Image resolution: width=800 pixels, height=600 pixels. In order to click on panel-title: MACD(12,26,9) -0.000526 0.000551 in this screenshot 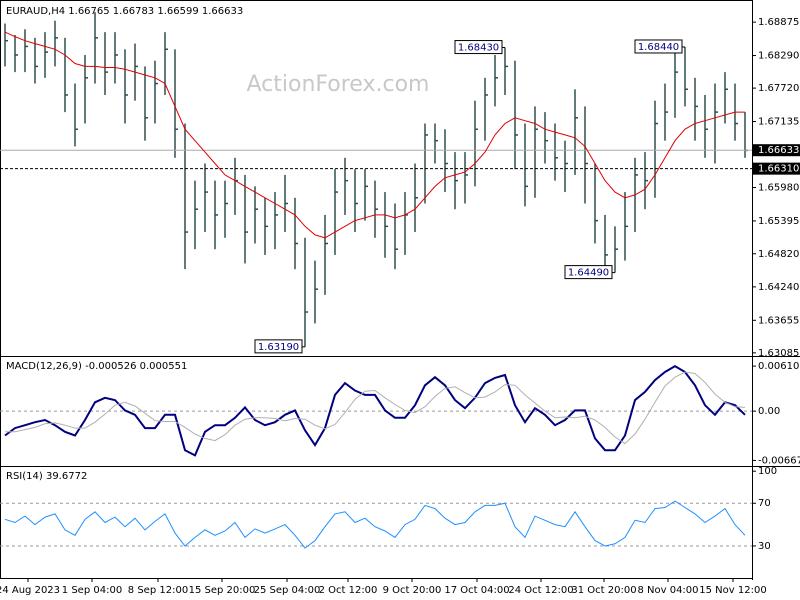, I will do `click(96, 366)`.